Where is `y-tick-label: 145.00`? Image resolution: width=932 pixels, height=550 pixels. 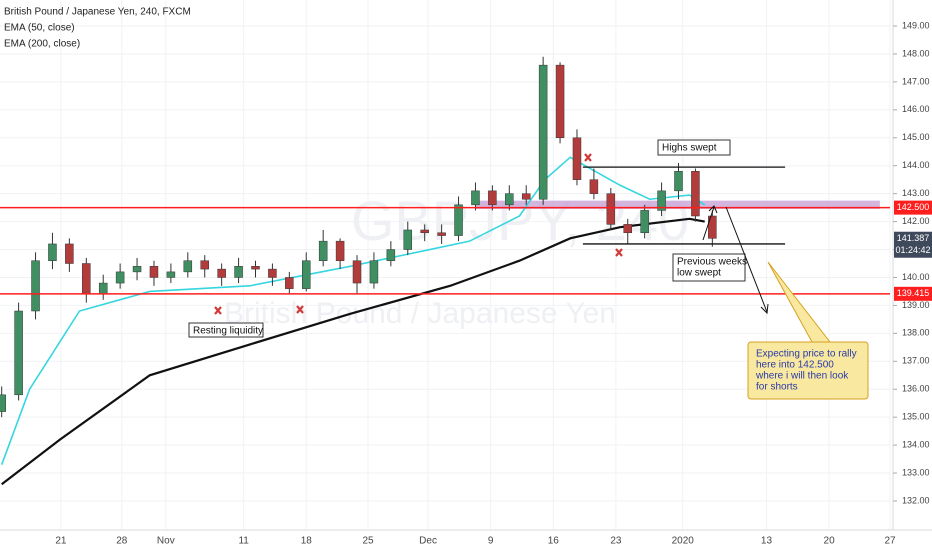
y-tick-label: 145.00 is located at coordinates (916, 137).